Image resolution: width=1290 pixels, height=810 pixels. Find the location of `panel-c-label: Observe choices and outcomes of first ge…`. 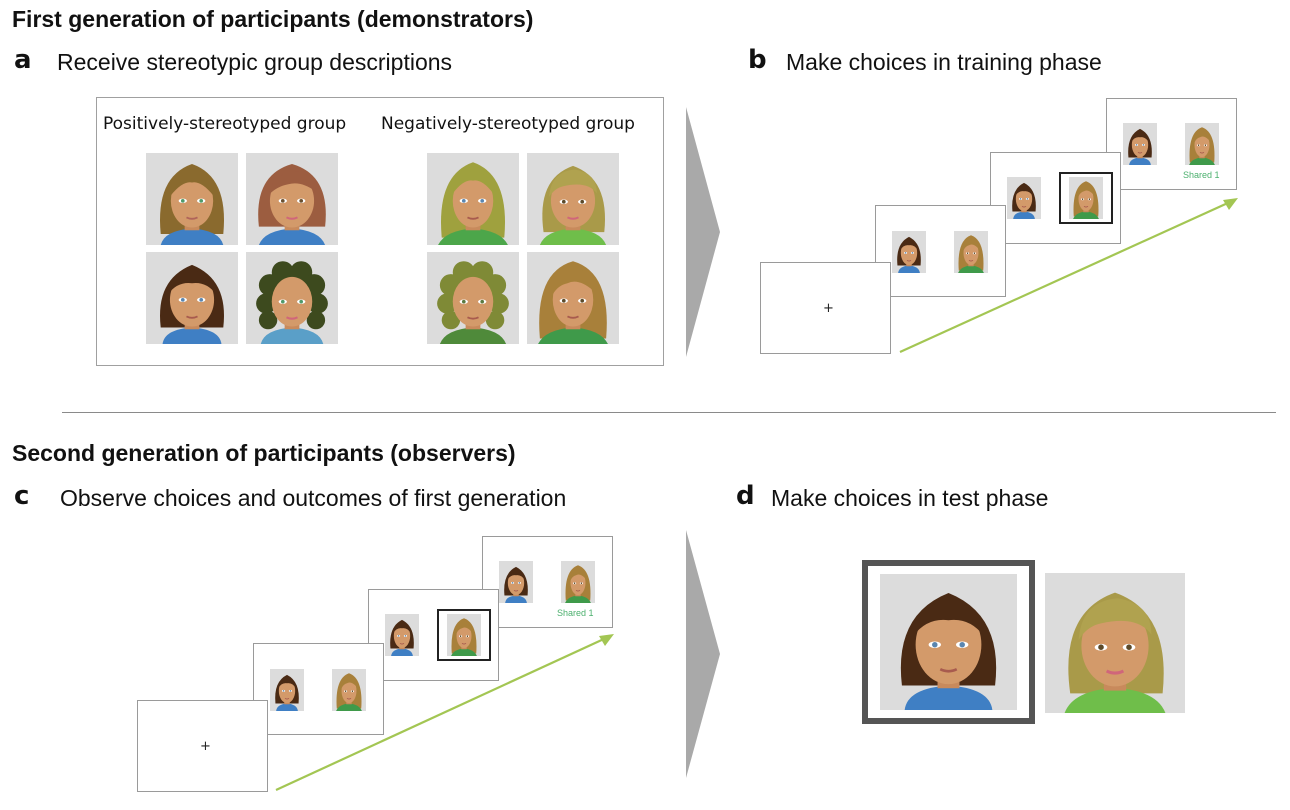

panel-c-label: Observe choices and outcomes of first ge… is located at coordinates (313, 498).